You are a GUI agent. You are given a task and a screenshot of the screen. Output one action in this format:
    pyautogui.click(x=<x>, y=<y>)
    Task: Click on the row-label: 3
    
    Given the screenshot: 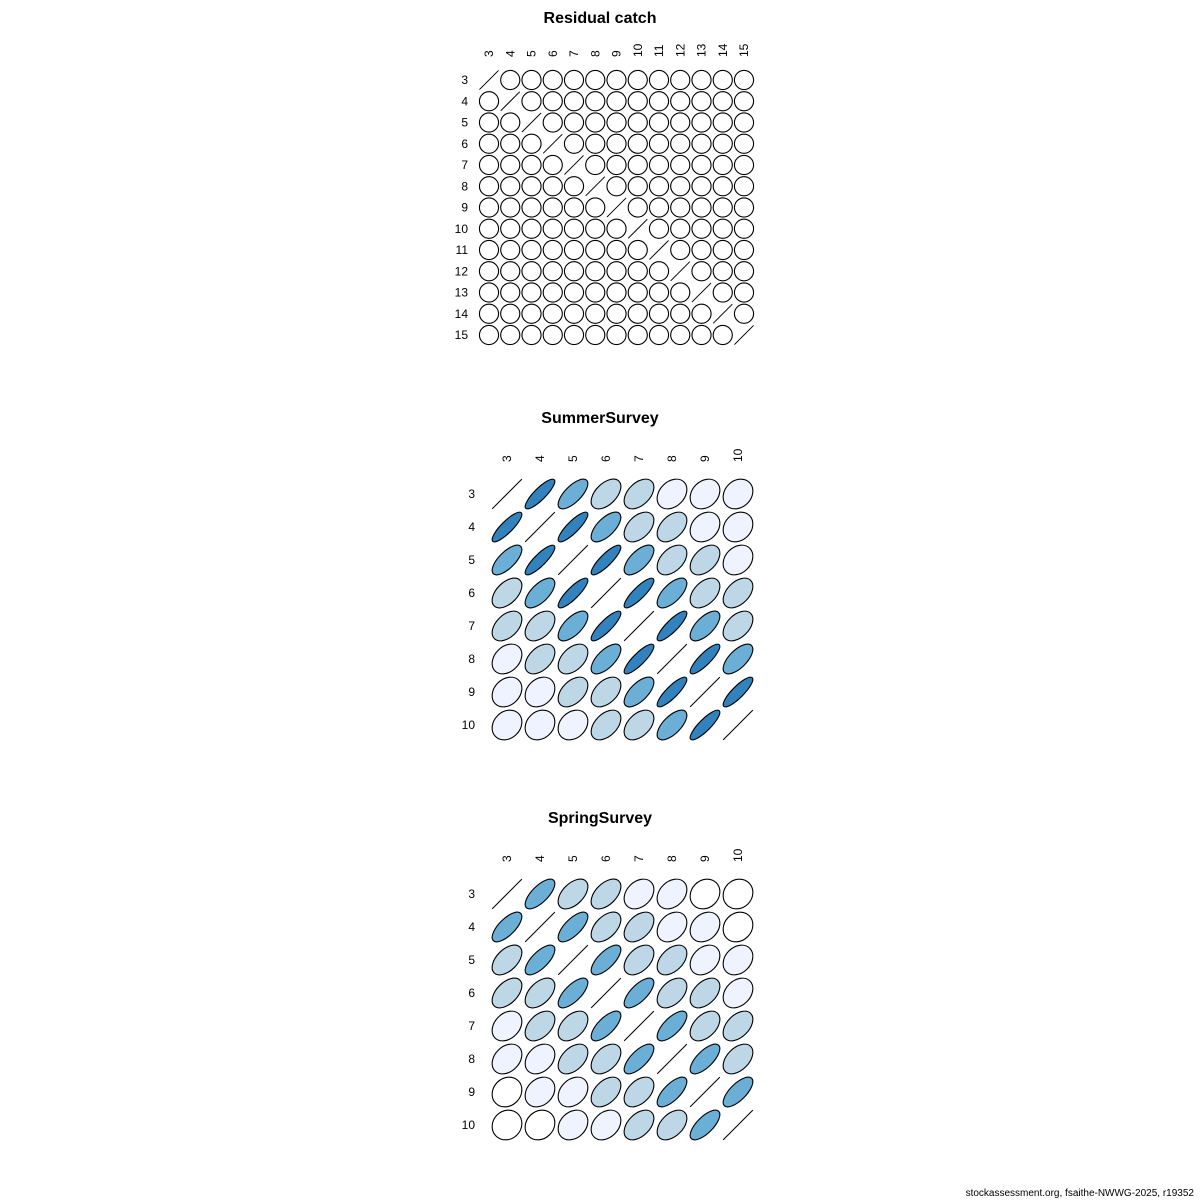 What is the action you would take?
    pyautogui.click(x=471, y=494)
    